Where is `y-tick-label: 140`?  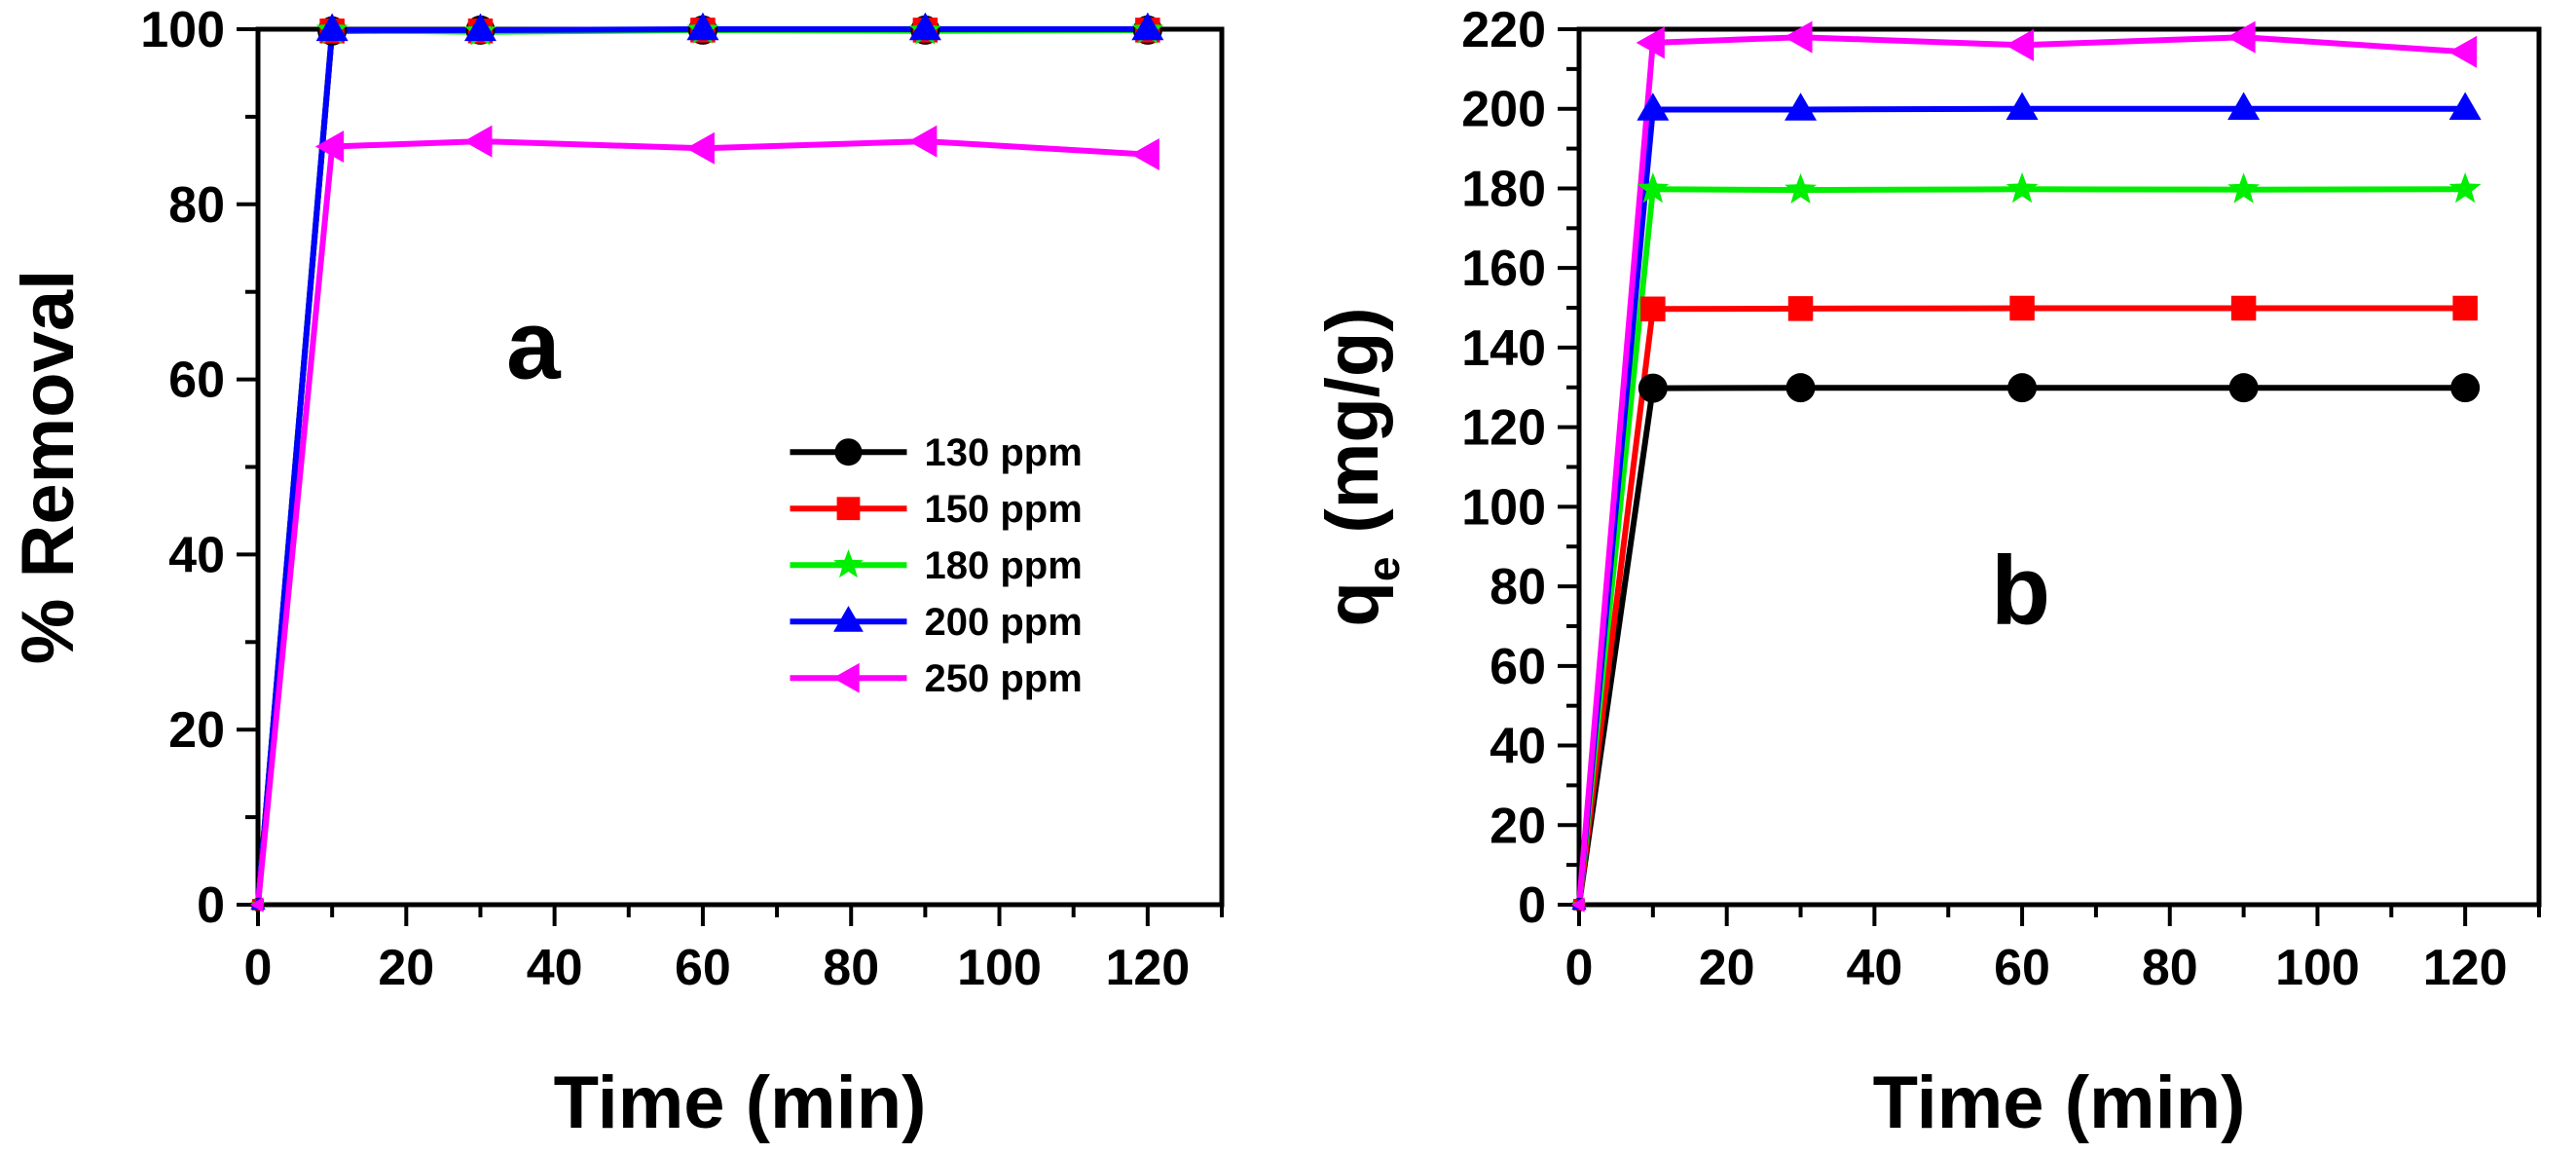
y-tick-label: 140 is located at coordinates (1503, 348).